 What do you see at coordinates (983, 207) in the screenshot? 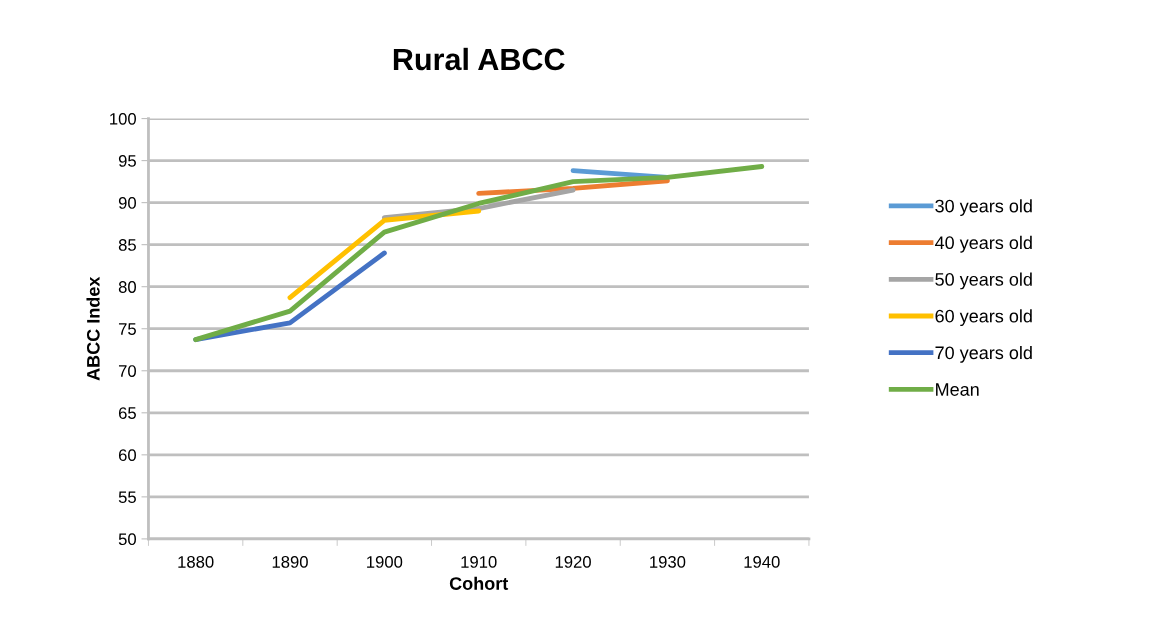
I see `legend-label: 30 years old` at bounding box center [983, 207].